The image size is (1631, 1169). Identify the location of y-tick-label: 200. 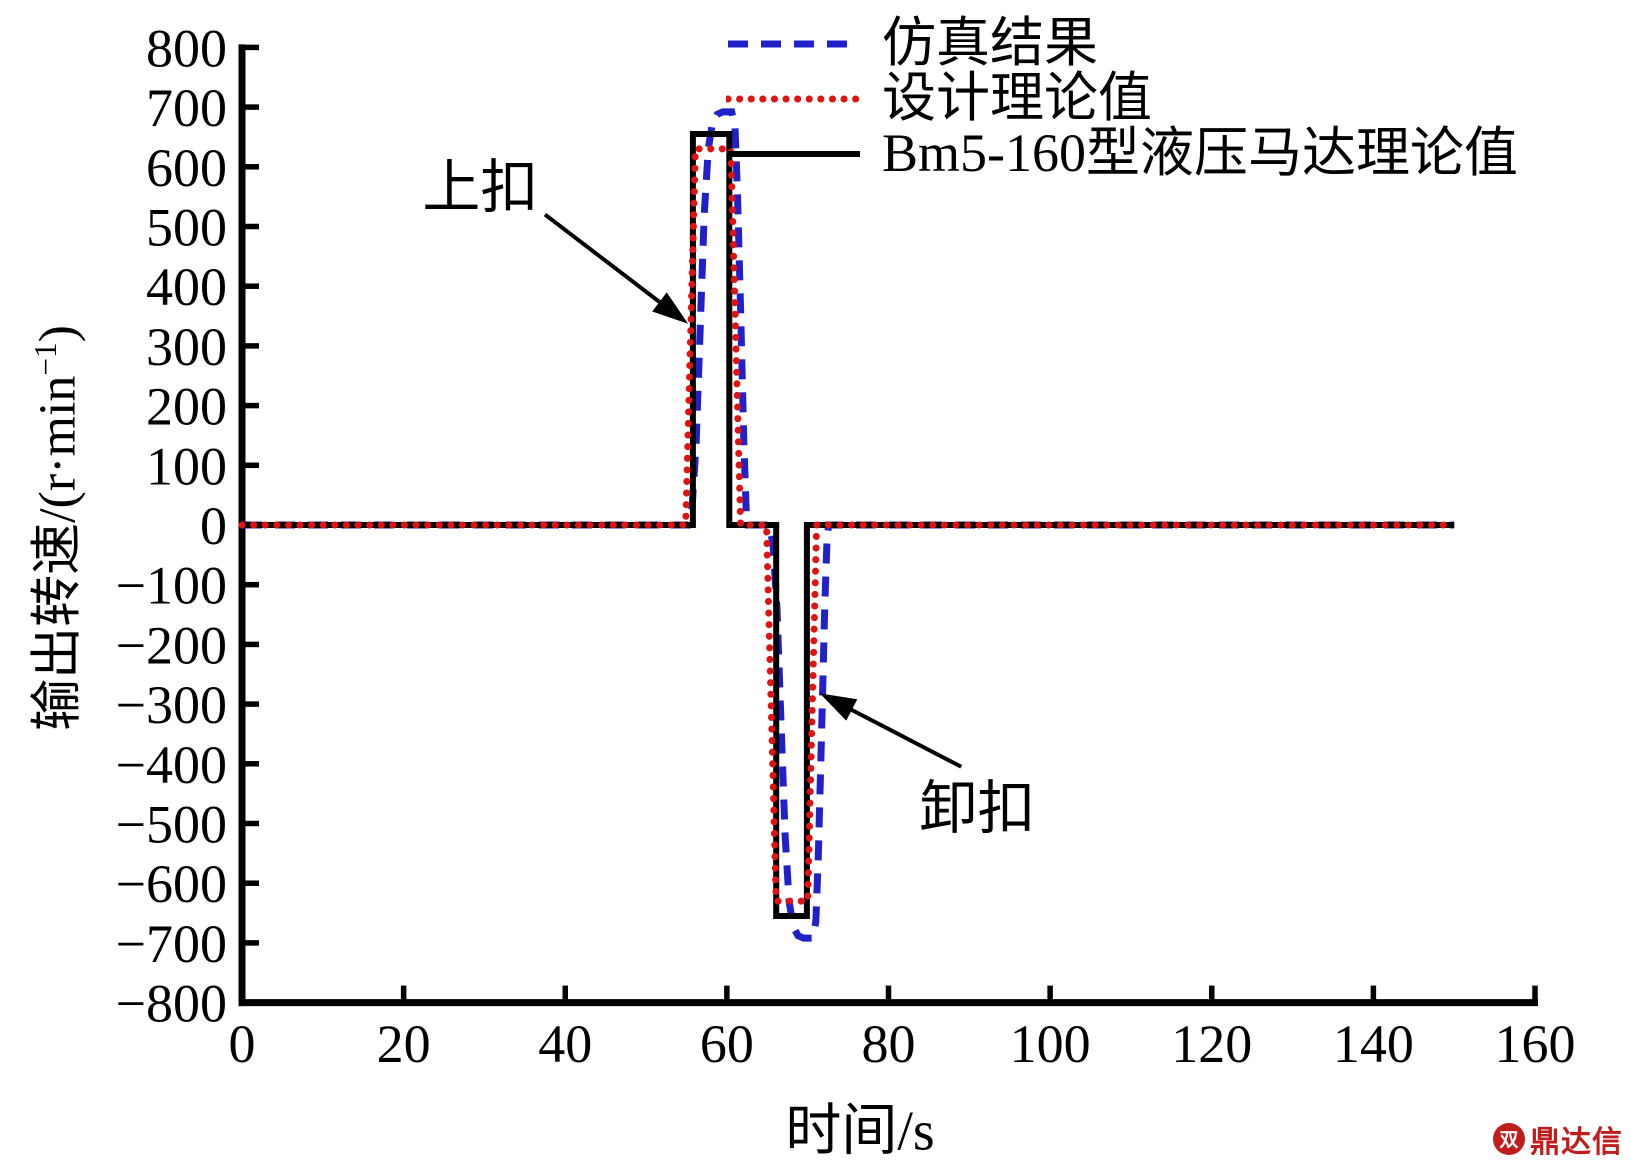
(186, 407).